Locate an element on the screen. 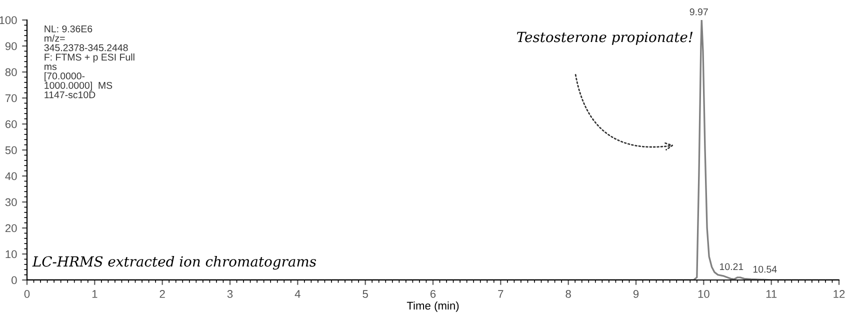  annotation: 9.97 is located at coordinates (699, 12).